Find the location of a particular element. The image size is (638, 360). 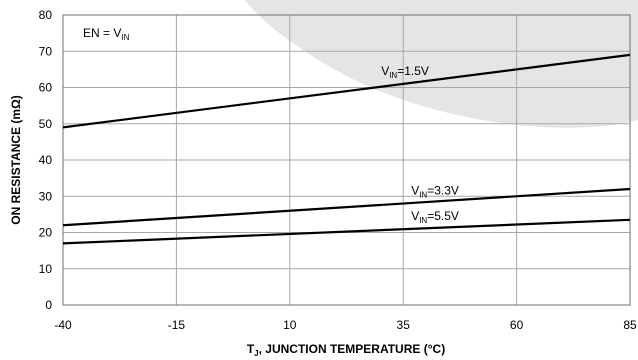

x-axis-title-prefix: T is located at coordinates (251, 349).